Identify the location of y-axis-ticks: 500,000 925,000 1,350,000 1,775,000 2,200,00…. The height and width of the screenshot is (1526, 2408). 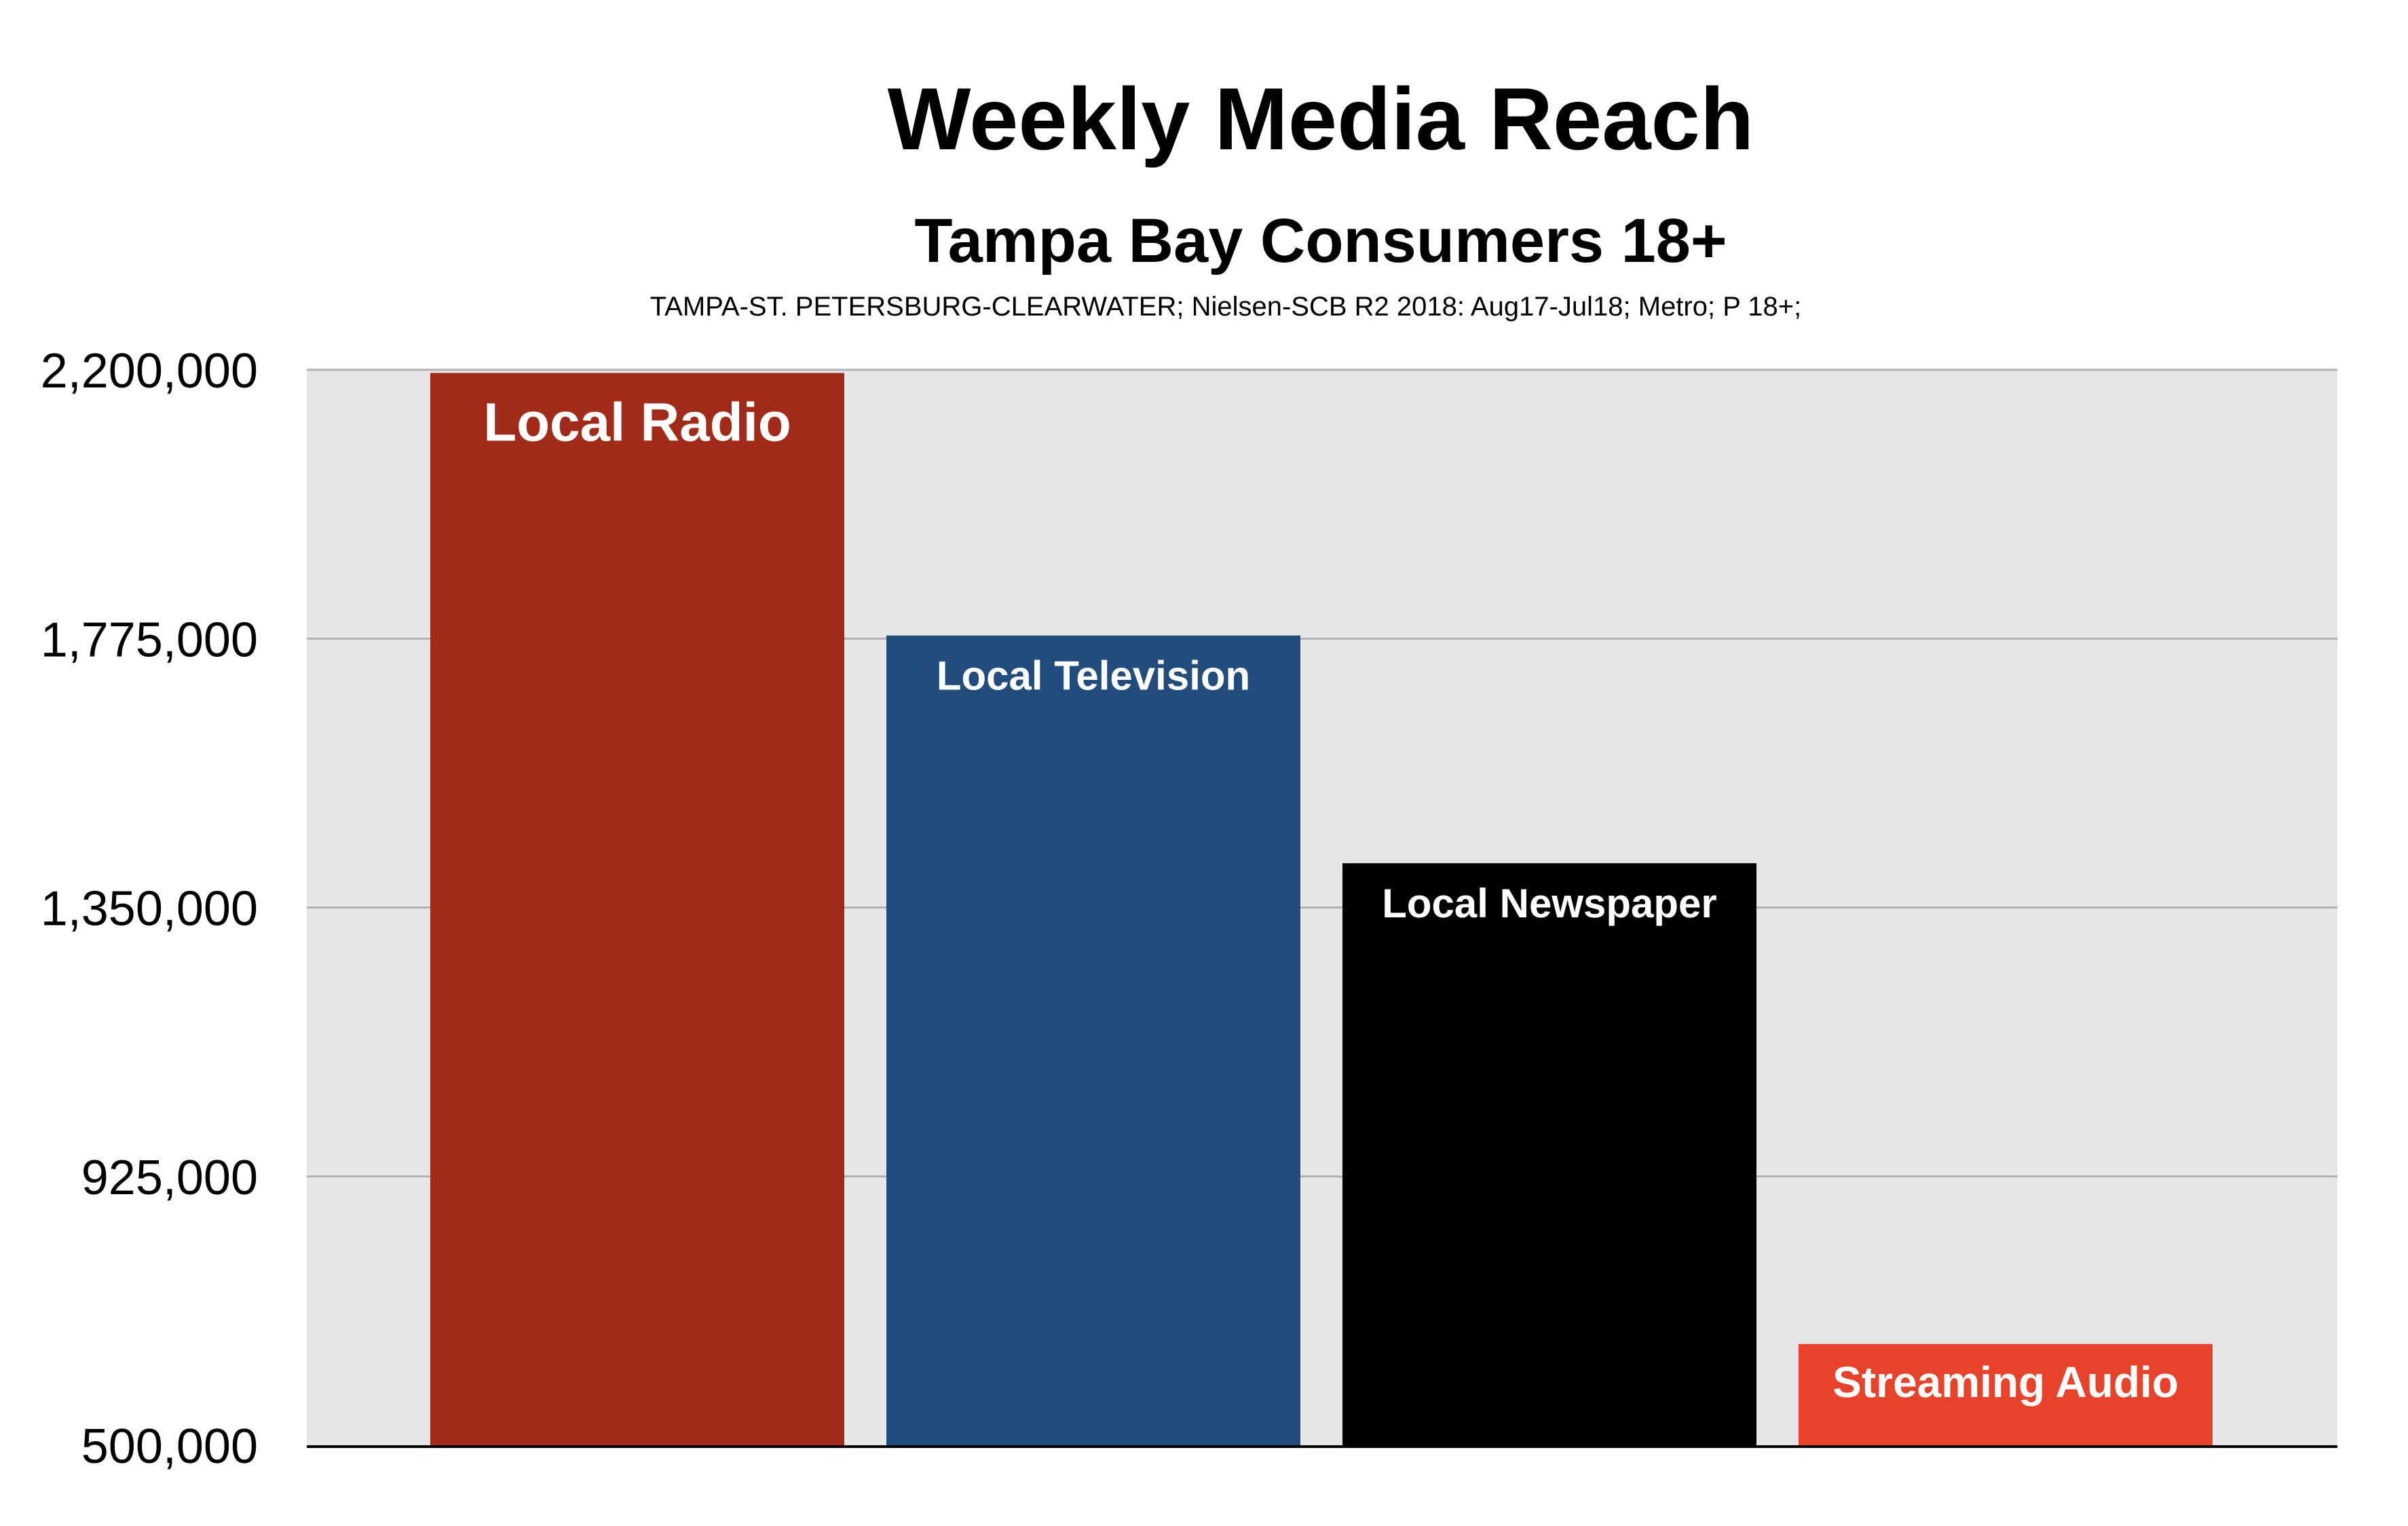
(149, 909).